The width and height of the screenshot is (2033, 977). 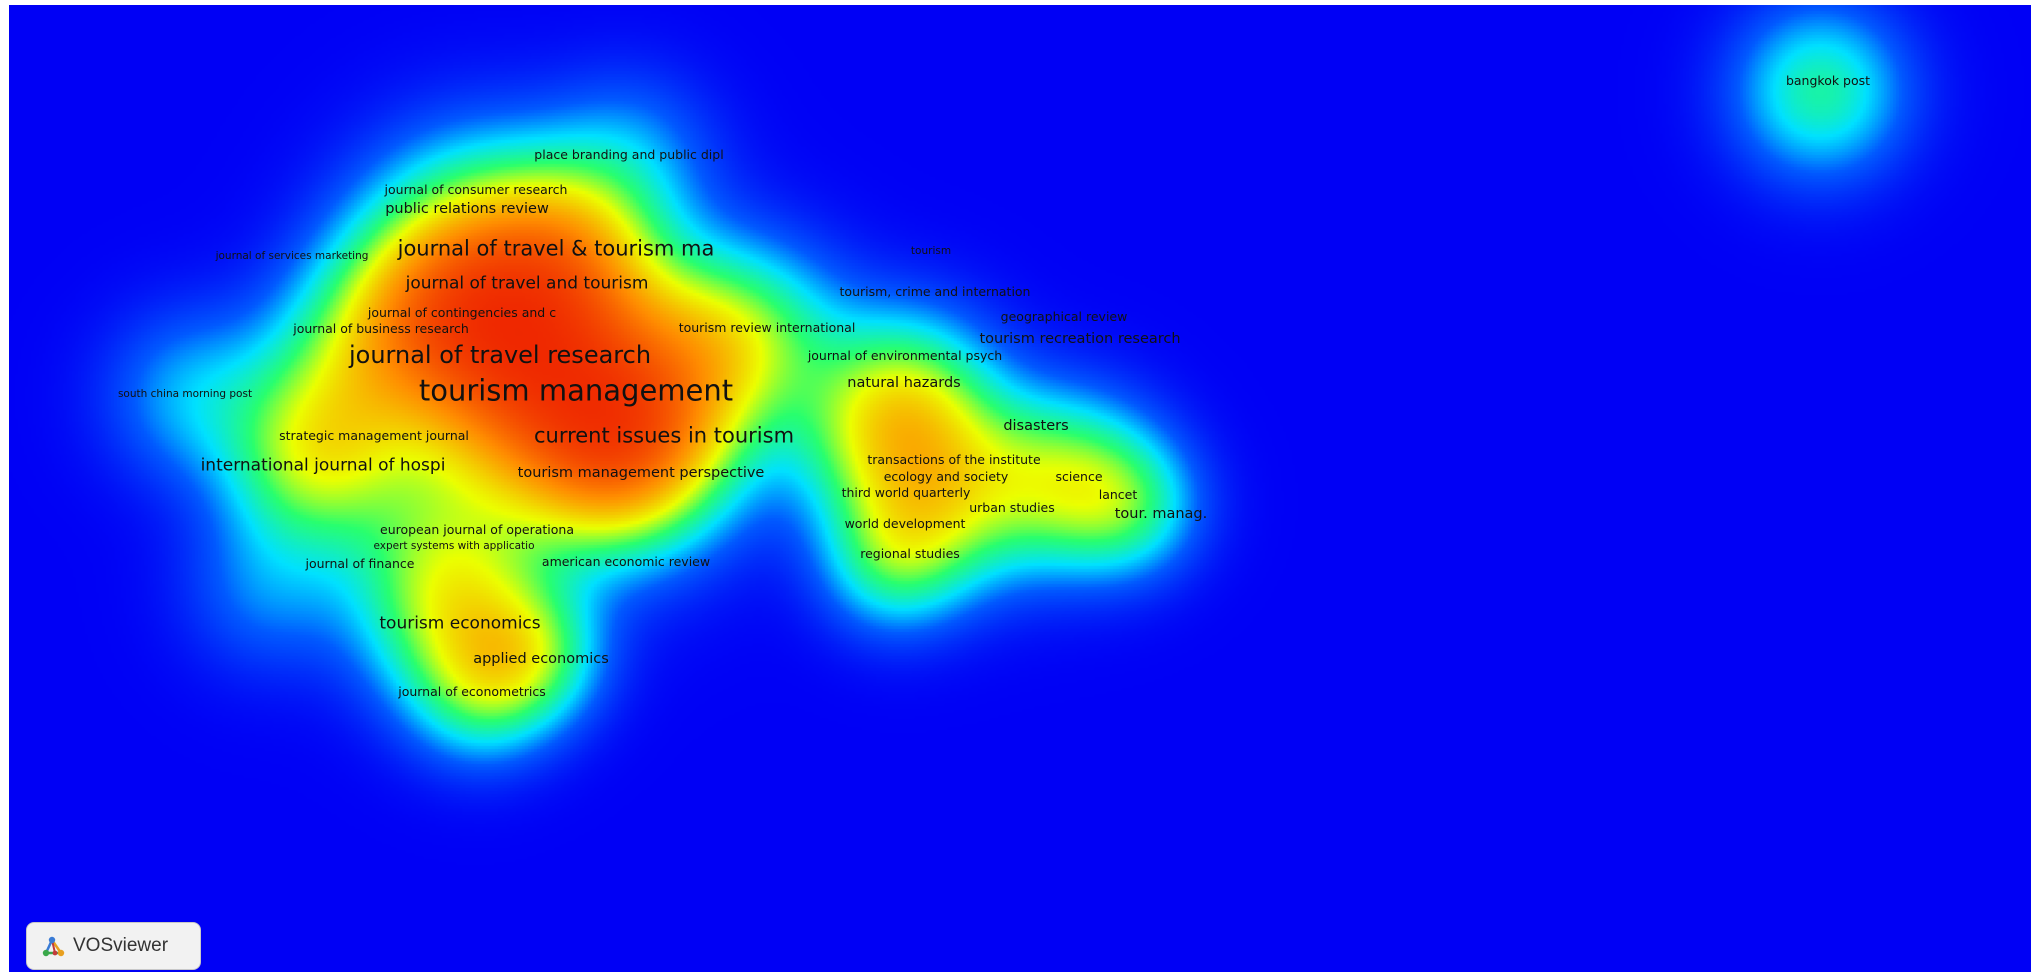 I want to click on map-item-label: applied economics, so click(x=541, y=658).